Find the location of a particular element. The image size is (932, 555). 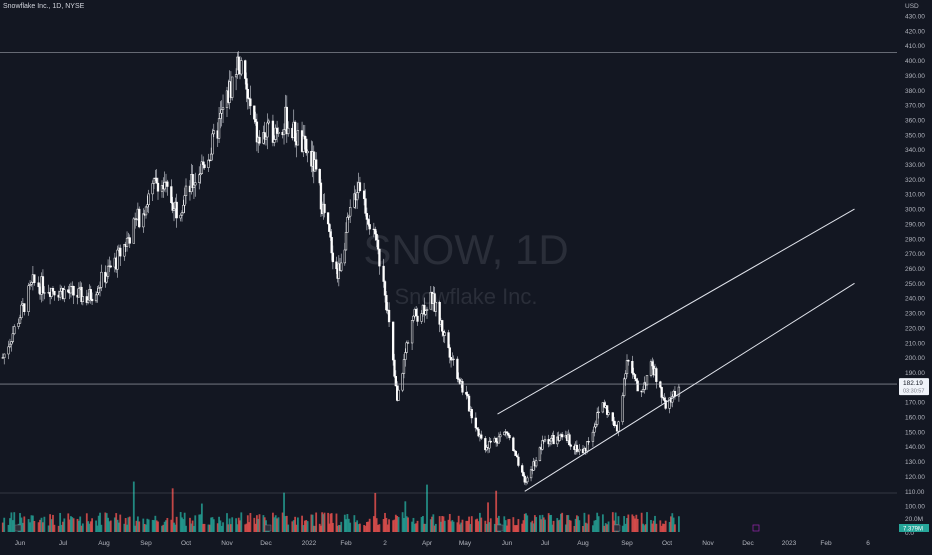

time-tick-label: Dec is located at coordinates (748, 543).